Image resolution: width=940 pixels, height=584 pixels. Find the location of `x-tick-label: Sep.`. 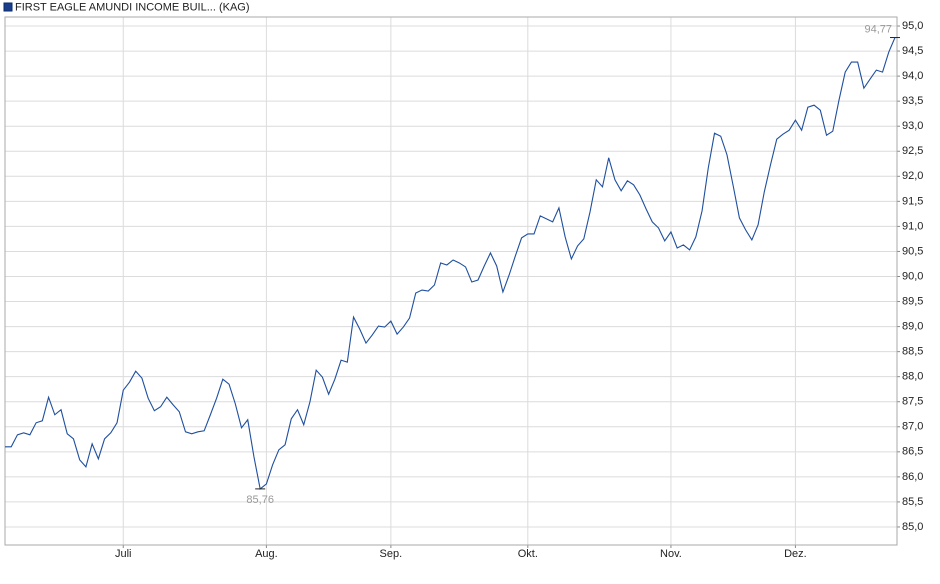

x-tick-label: Sep. is located at coordinates (391, 554).